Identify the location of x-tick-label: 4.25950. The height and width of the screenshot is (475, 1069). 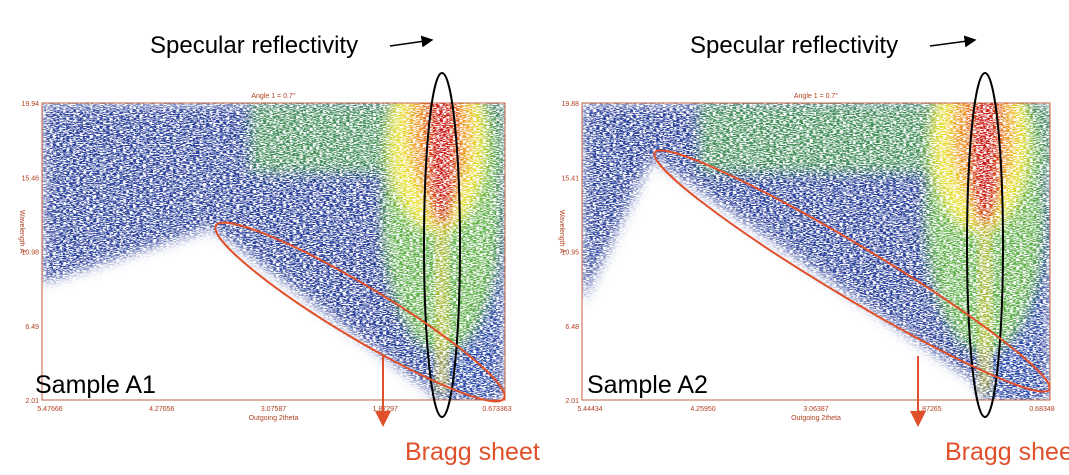
(702, 409).